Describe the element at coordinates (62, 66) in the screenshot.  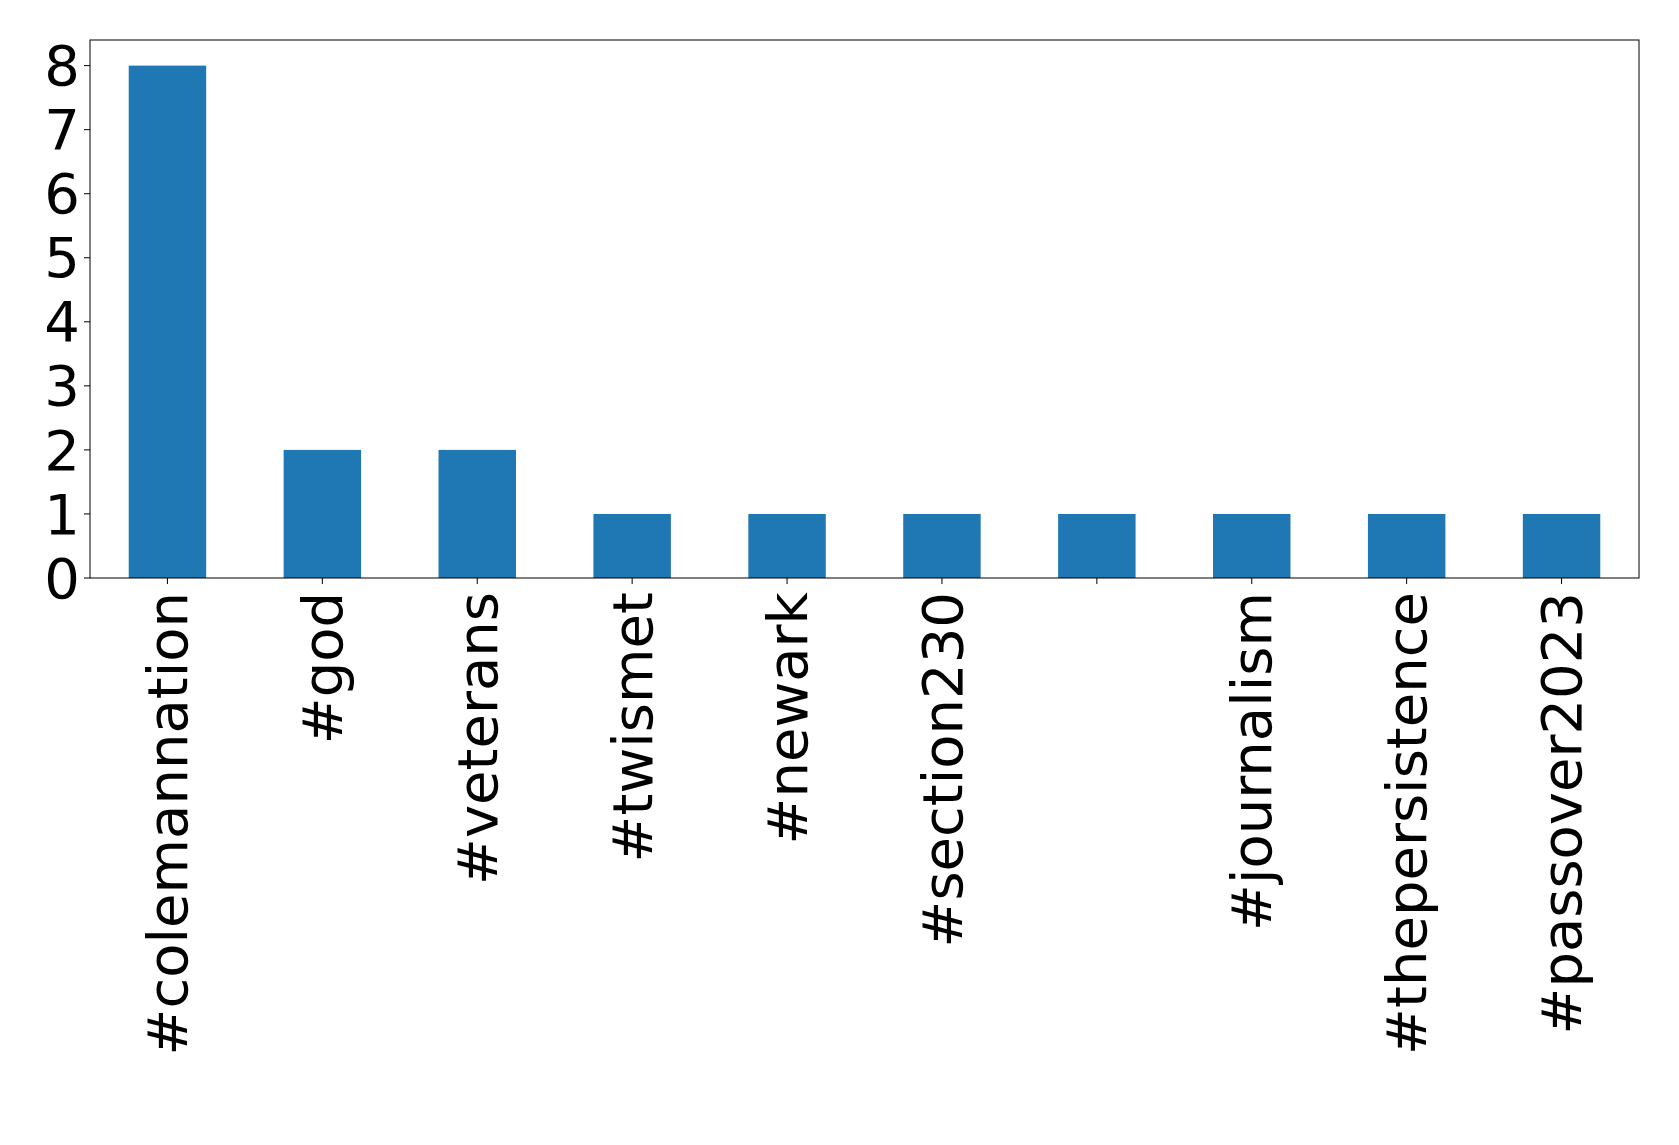
I see `y-tick-label: 8` at that location.